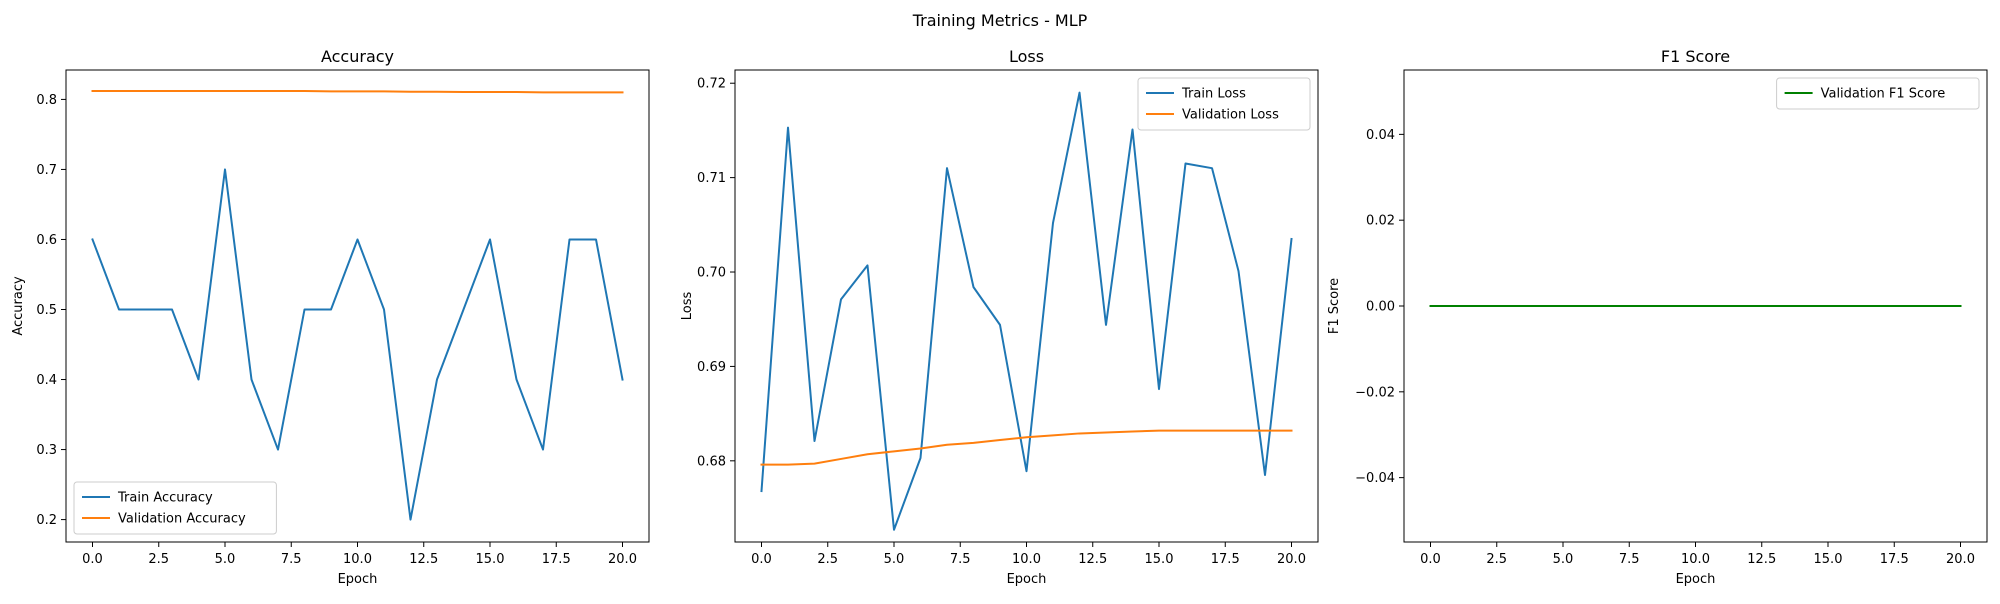 The image size is (2000, 604). I want to click on legend: Train Loss Validation Loss, so click(1224, 104).